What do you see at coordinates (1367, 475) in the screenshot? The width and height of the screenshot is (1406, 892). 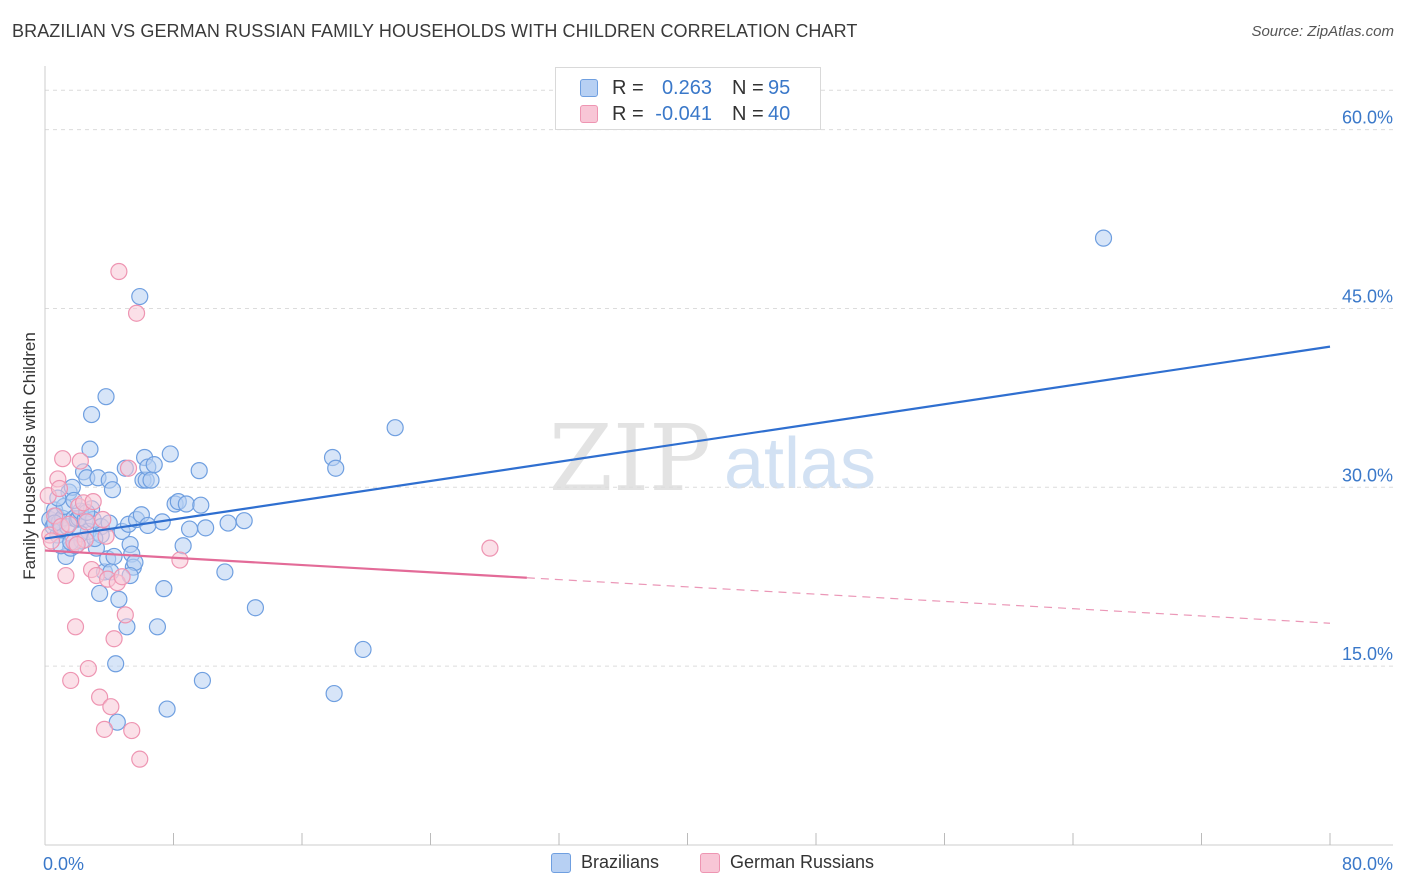 I see `y-tick-label: 30.0%` at bounding box center [1367, 475].